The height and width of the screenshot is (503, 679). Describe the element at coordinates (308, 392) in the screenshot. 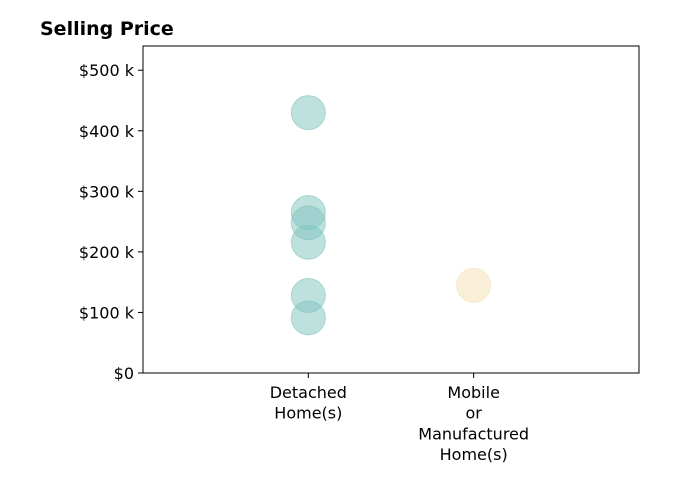

I see `x-category-label: Detached` at that location.